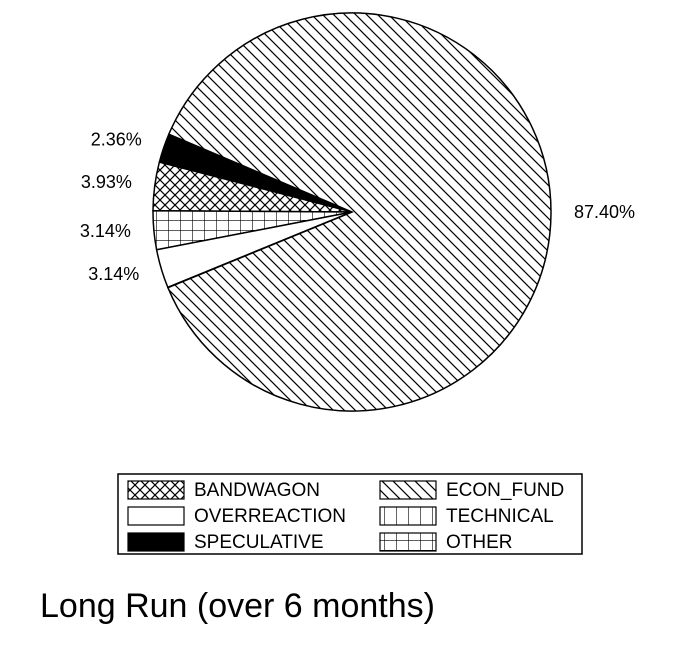 This screenshot has width=675, height=651. I want to click on legend-label: ECON_FUND, so click(505, 490).